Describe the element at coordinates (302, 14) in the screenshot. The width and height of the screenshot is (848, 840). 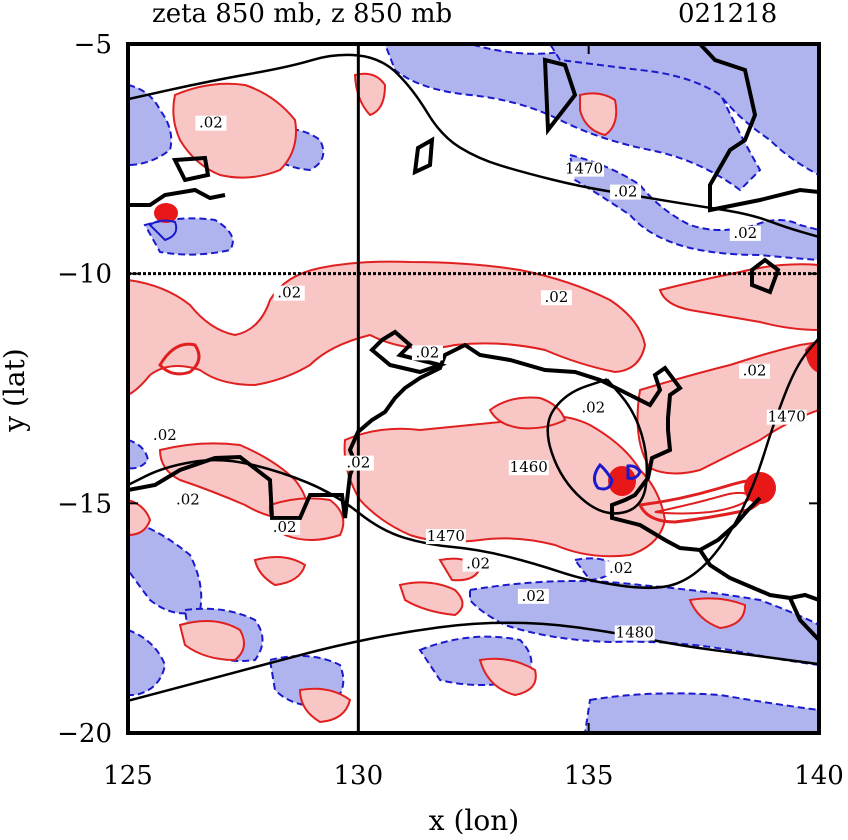
I see `chart-title: zeta 850 mb, z 850 mb` at that location.